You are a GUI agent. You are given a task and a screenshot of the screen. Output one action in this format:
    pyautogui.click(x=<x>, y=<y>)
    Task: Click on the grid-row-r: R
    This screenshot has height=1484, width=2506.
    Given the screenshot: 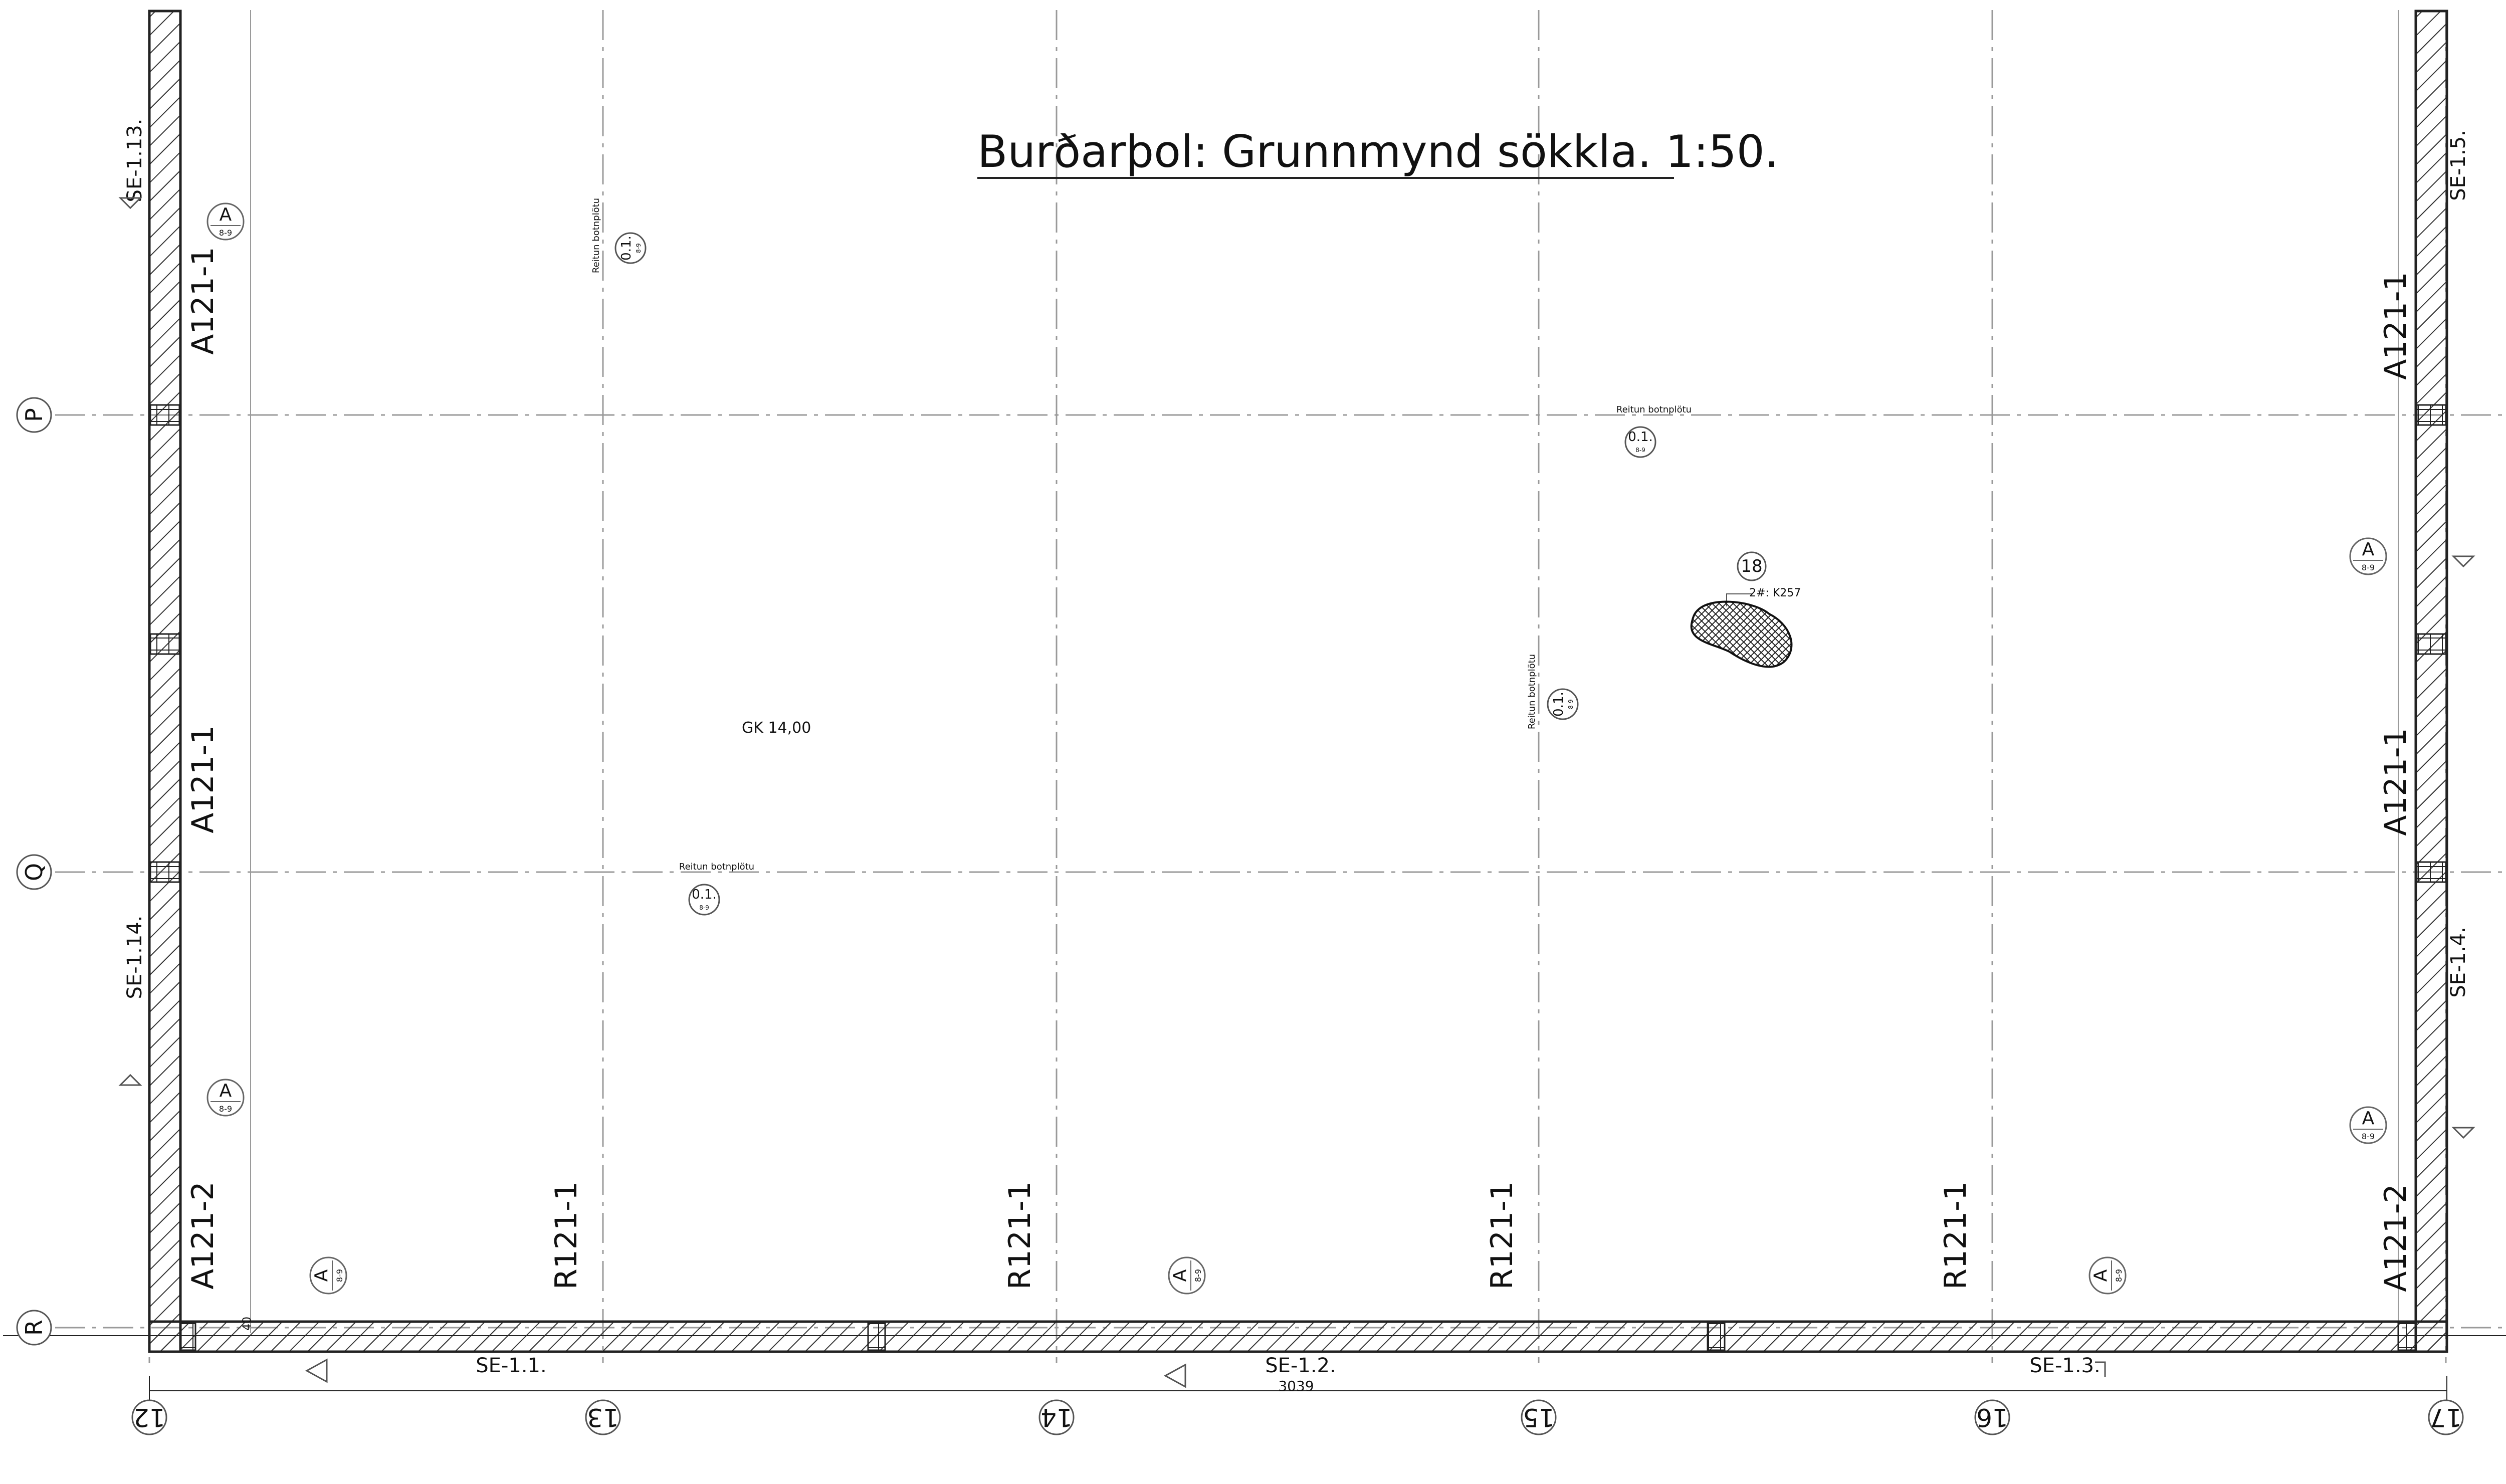 What is the action you would take?
    pyautogui.click(x=34, y=1328)
    